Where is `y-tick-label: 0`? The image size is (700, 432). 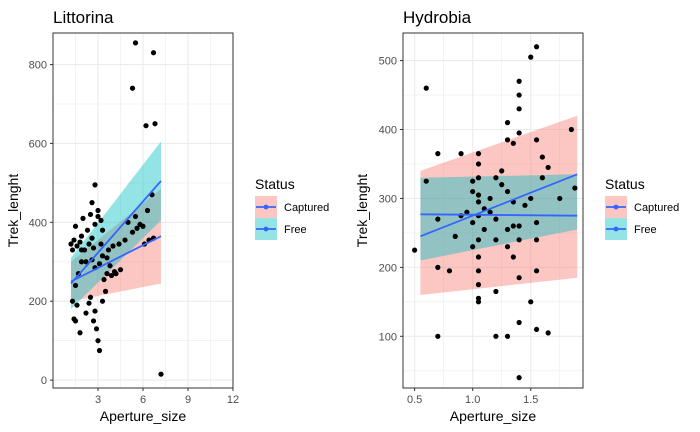 y-tick-label: 0 is located at coordinates (44, 381).